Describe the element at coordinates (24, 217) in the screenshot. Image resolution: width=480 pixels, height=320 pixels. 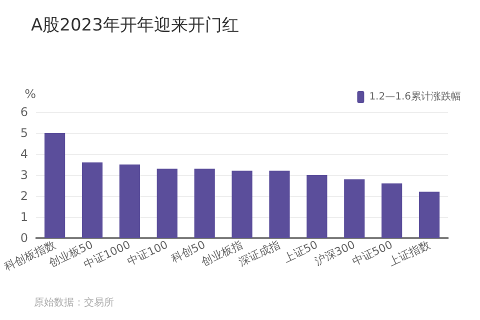
I see `y-tick-label: 1` at that location.